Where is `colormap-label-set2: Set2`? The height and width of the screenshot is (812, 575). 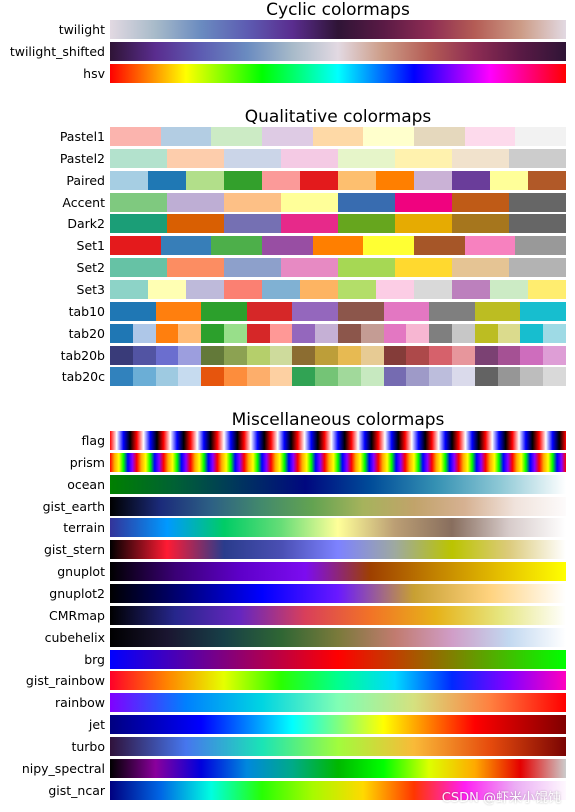 colormap-label-set2: Set2 is located at coordinates (90, 268).